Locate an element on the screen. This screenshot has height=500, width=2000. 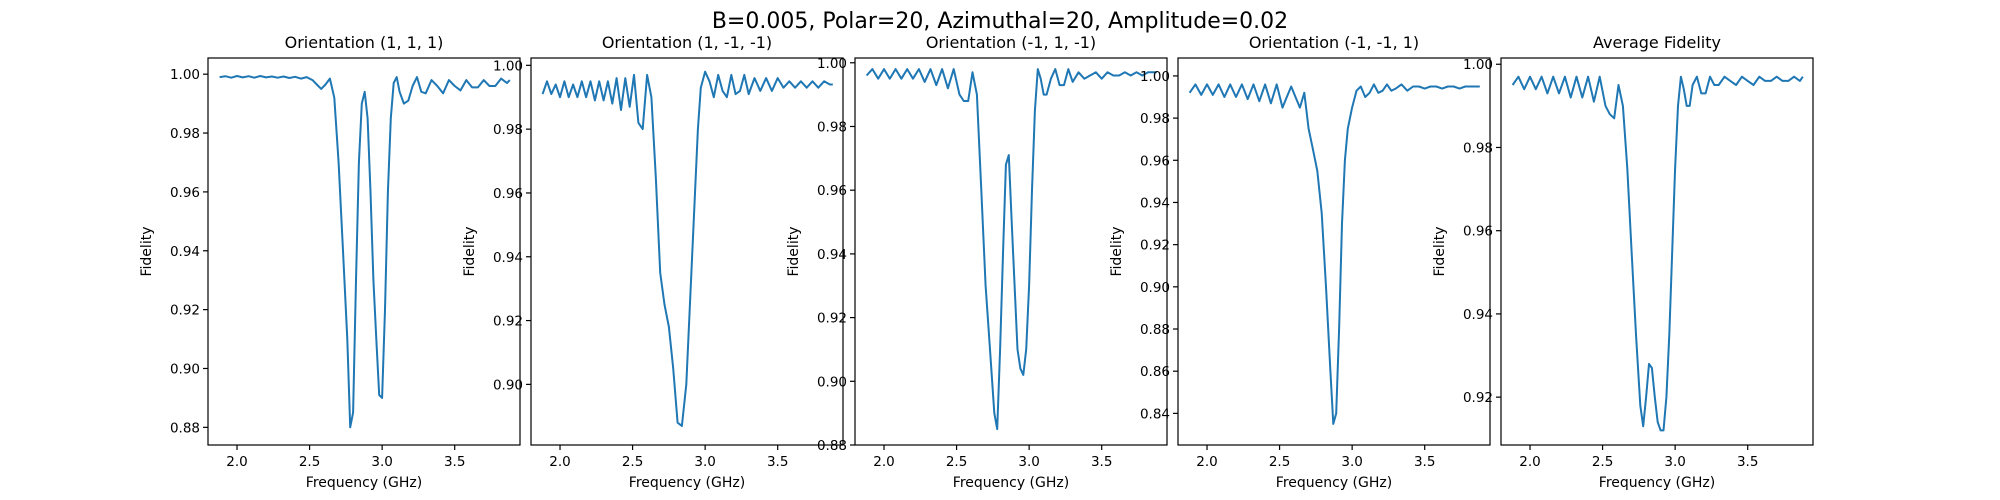
subplot-title: Average Fidelity is located at coordinates (1657, 42).